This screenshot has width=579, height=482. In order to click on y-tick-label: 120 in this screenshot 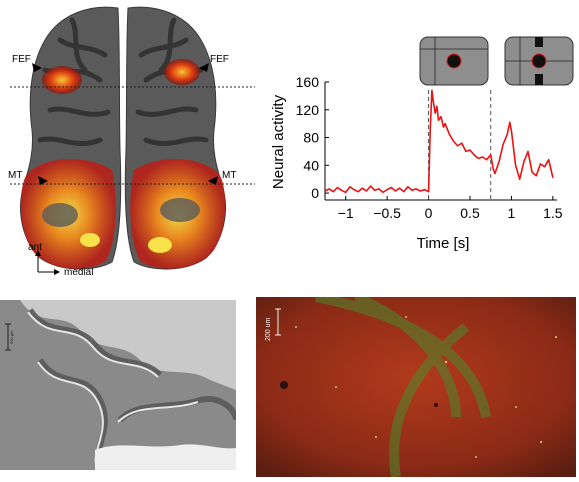, I will do `click(308, 110)`.